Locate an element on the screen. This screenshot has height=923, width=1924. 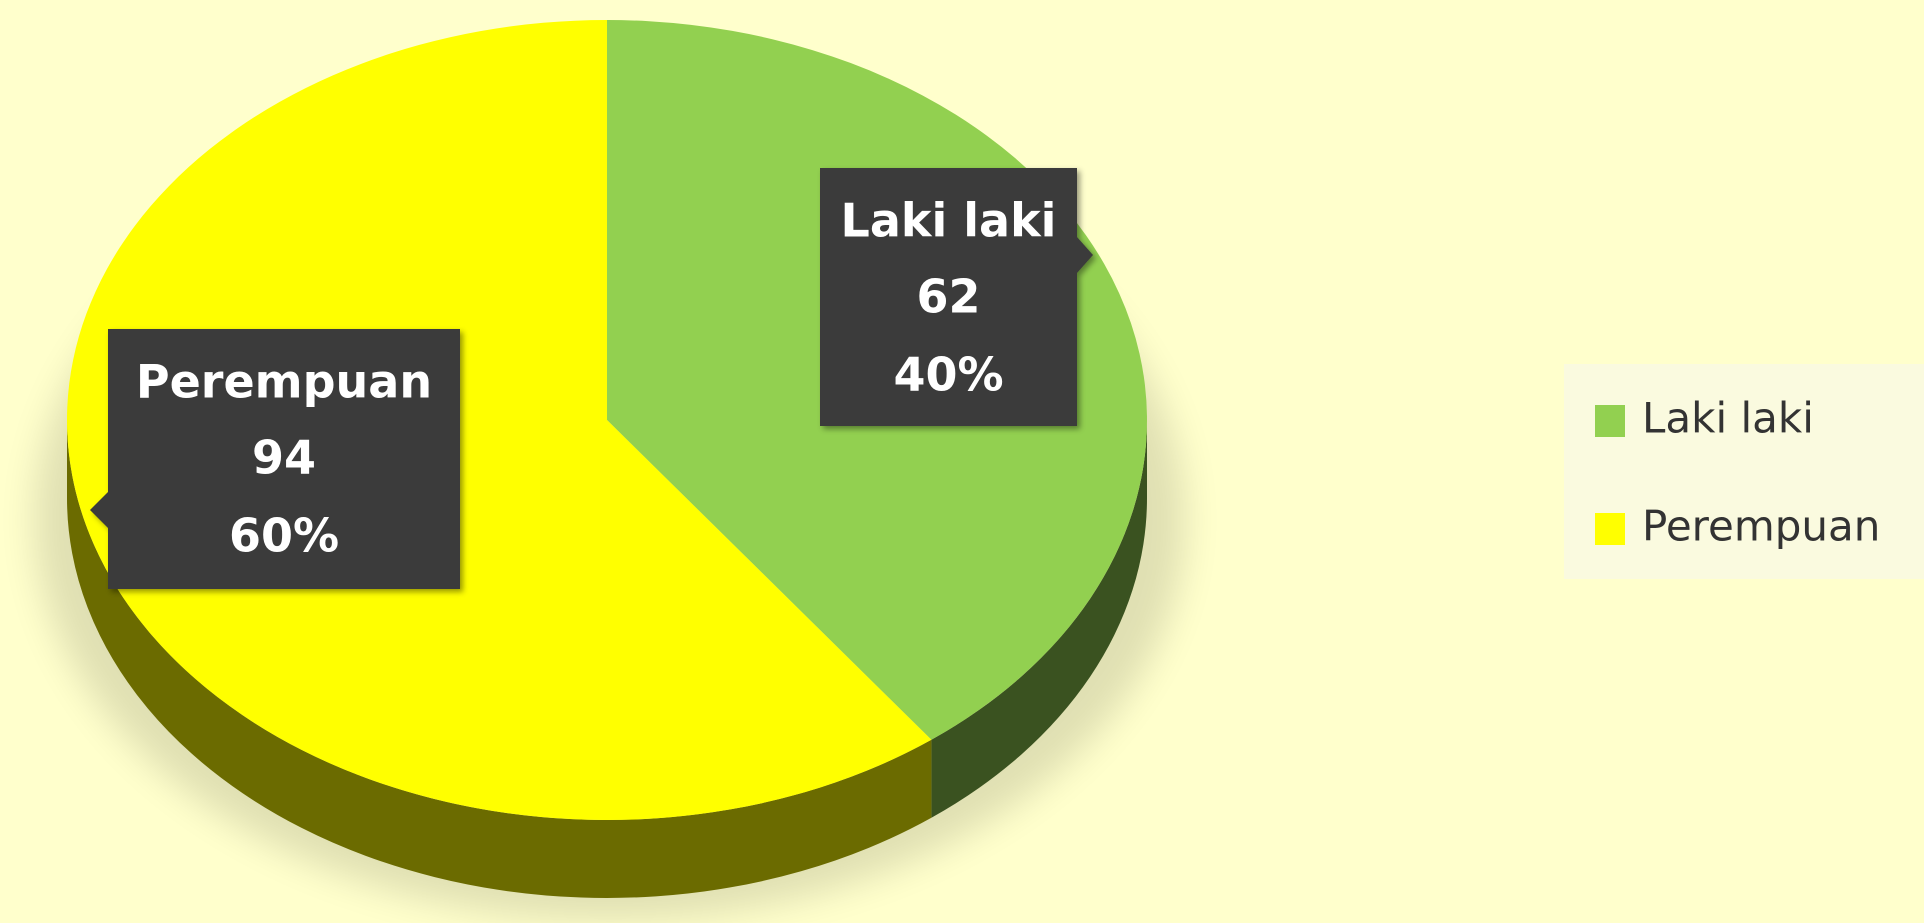
slice-side is located at coordinates (1039, 619).